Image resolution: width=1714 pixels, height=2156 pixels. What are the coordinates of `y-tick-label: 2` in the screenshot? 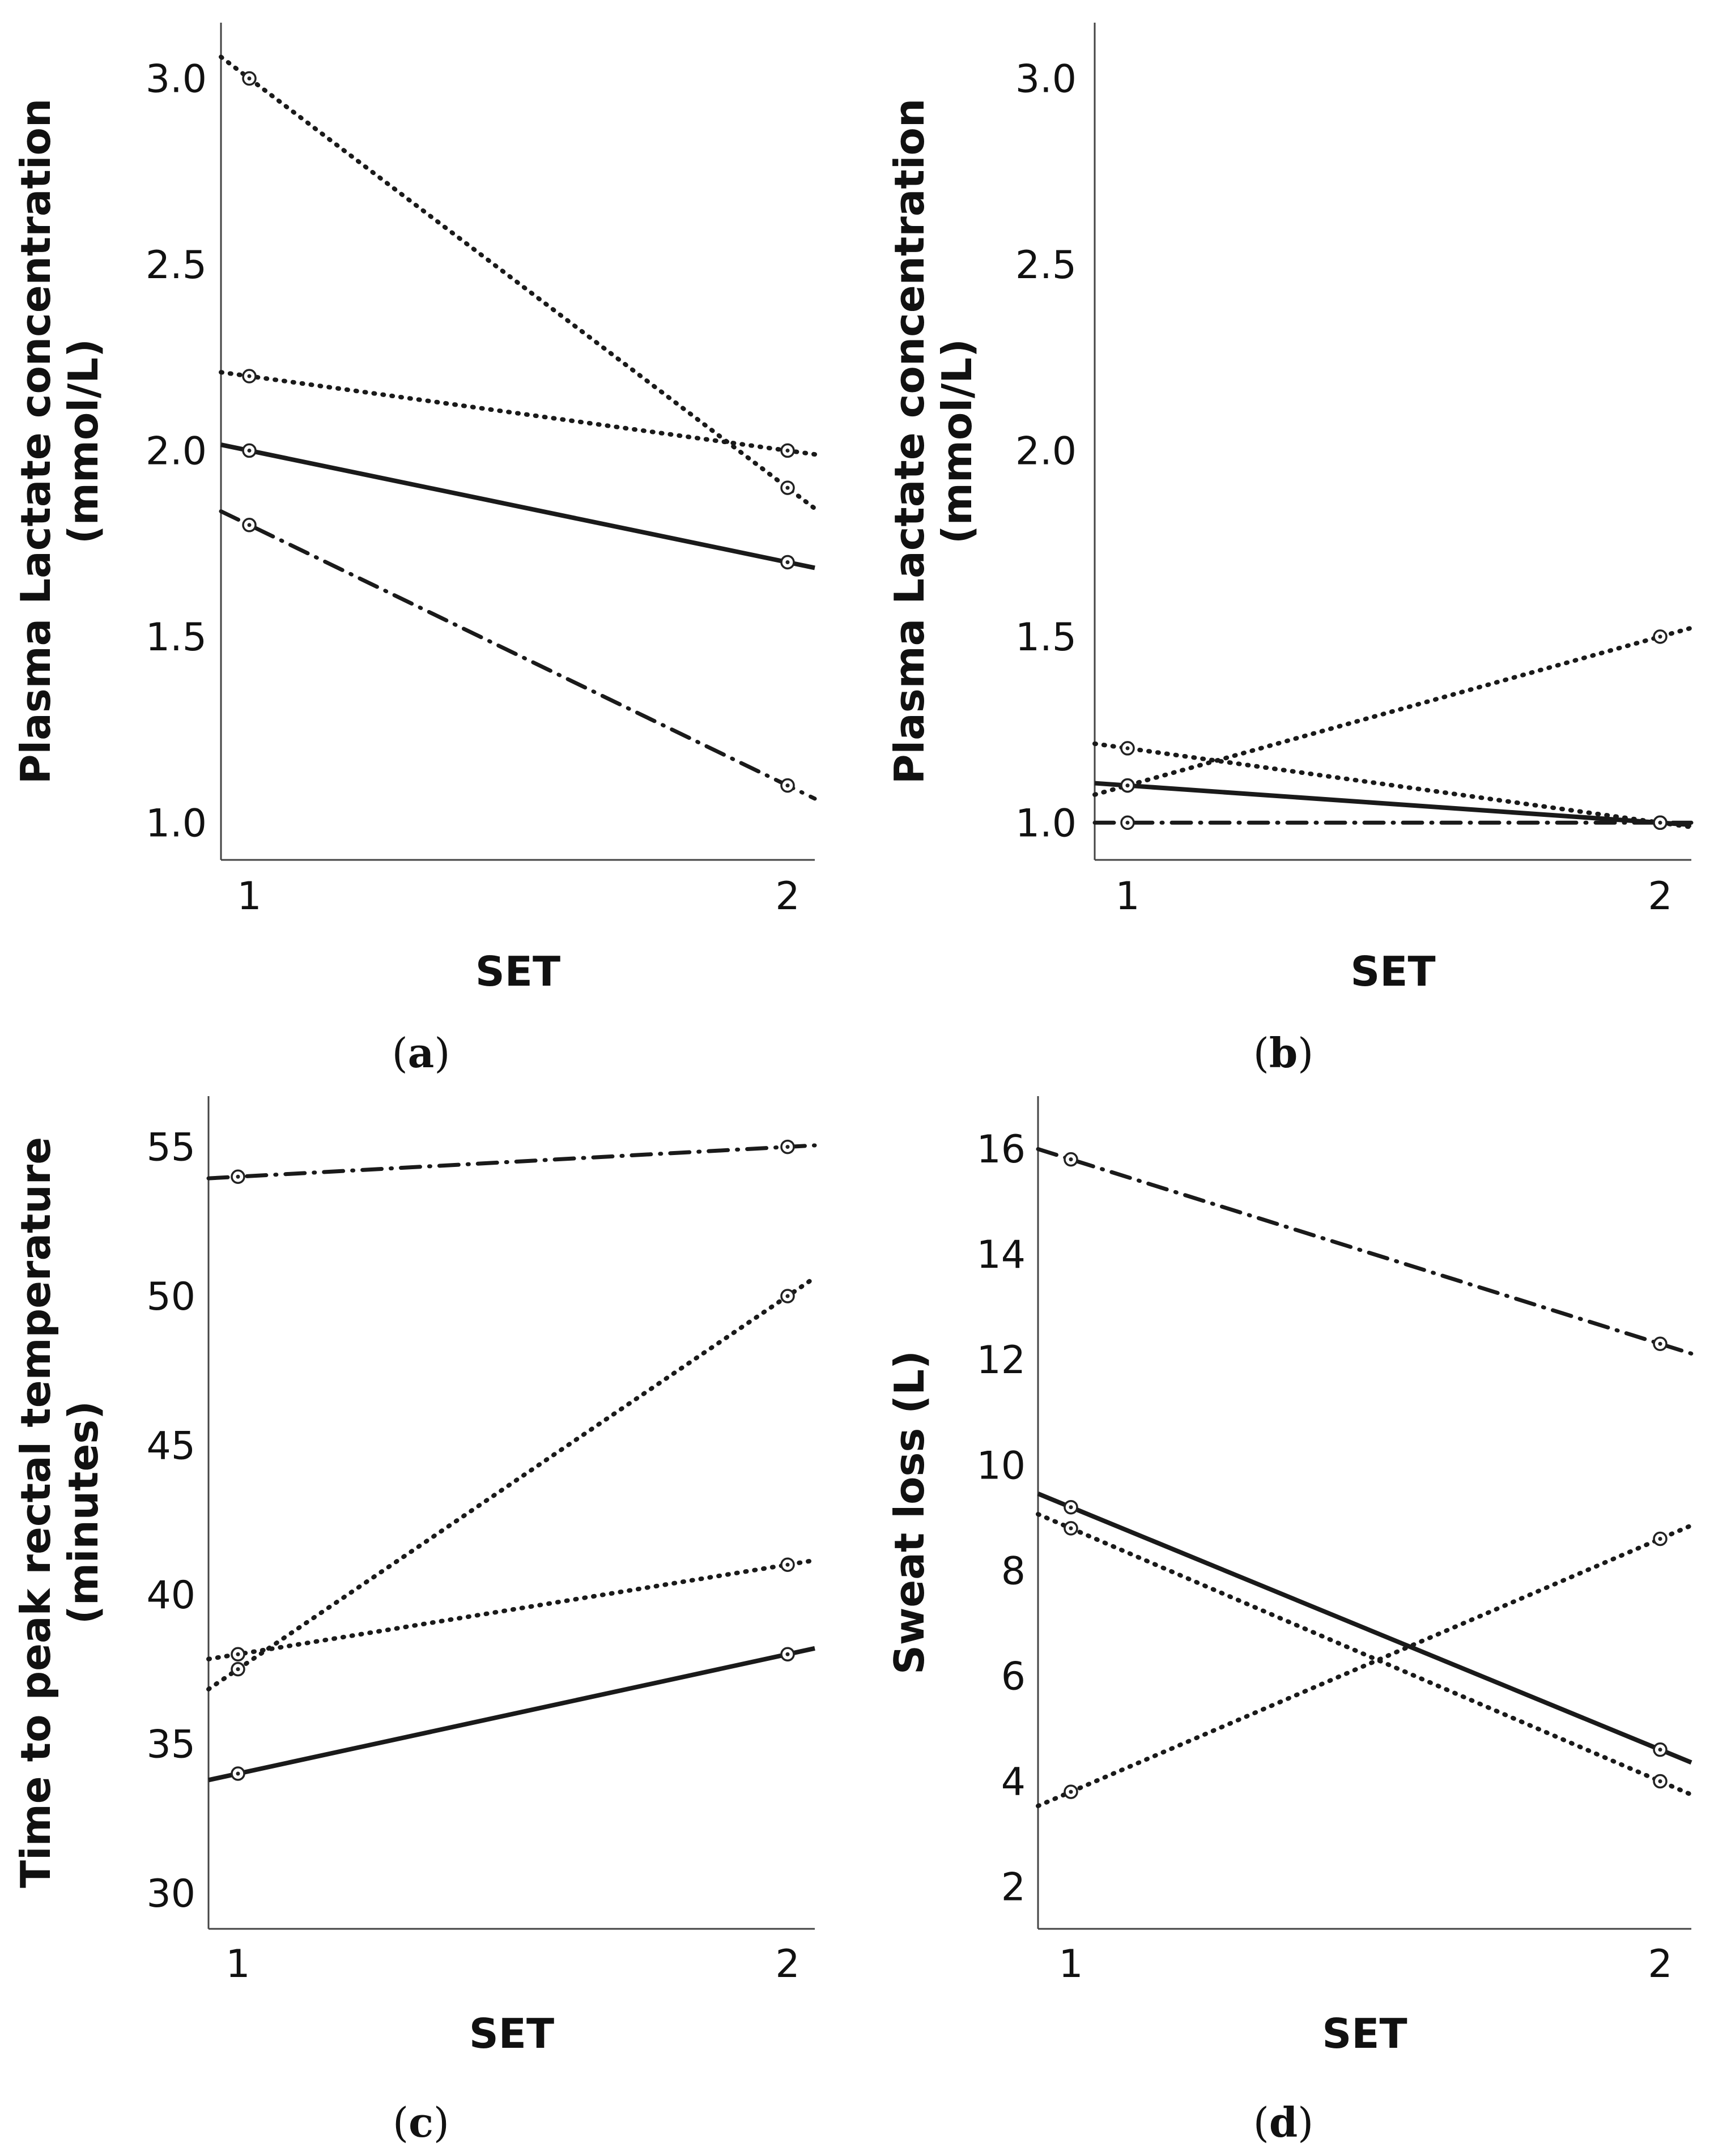 It's located at (1013, 1888).